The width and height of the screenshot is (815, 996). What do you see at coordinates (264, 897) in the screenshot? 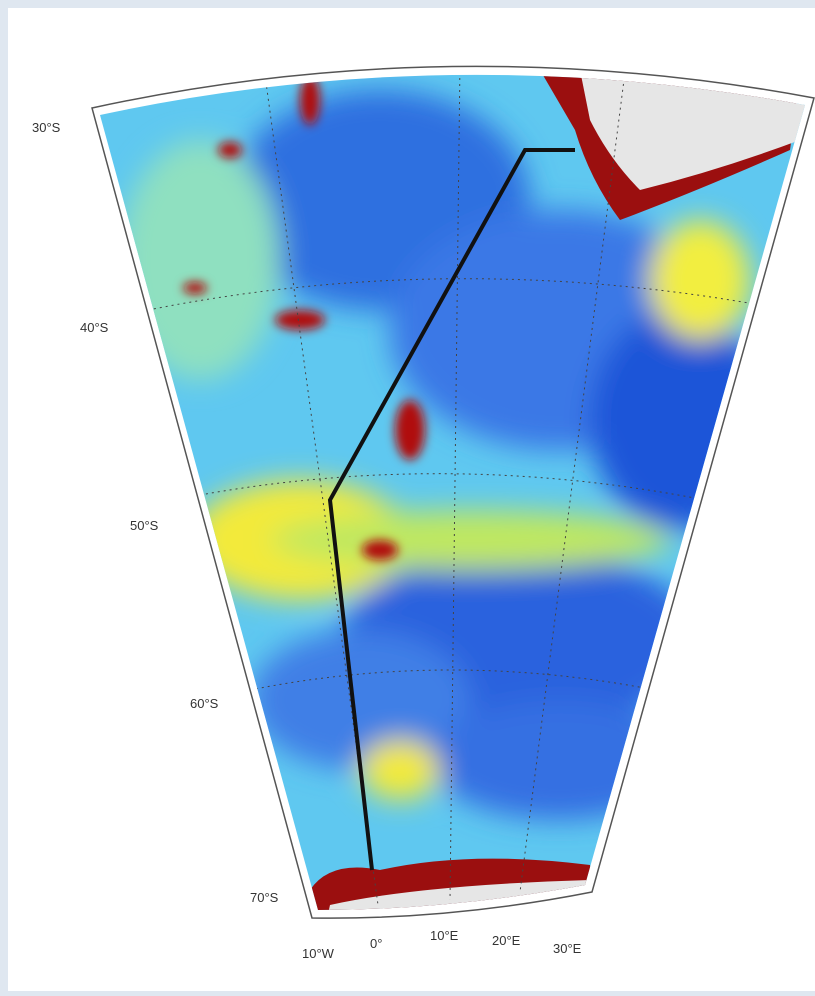
I see `lat-label: 70°S` at bounding box center [264, 897].